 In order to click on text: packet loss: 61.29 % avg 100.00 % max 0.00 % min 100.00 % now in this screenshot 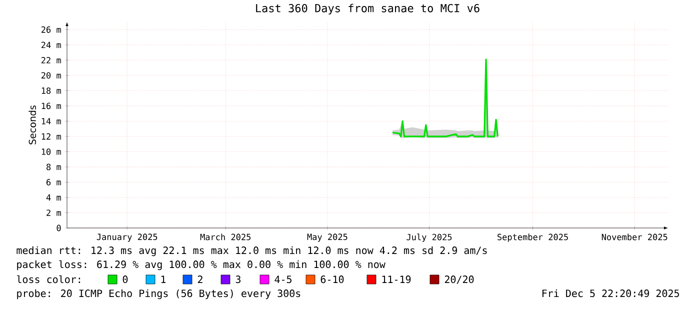, I will do `click(201, 265)`.